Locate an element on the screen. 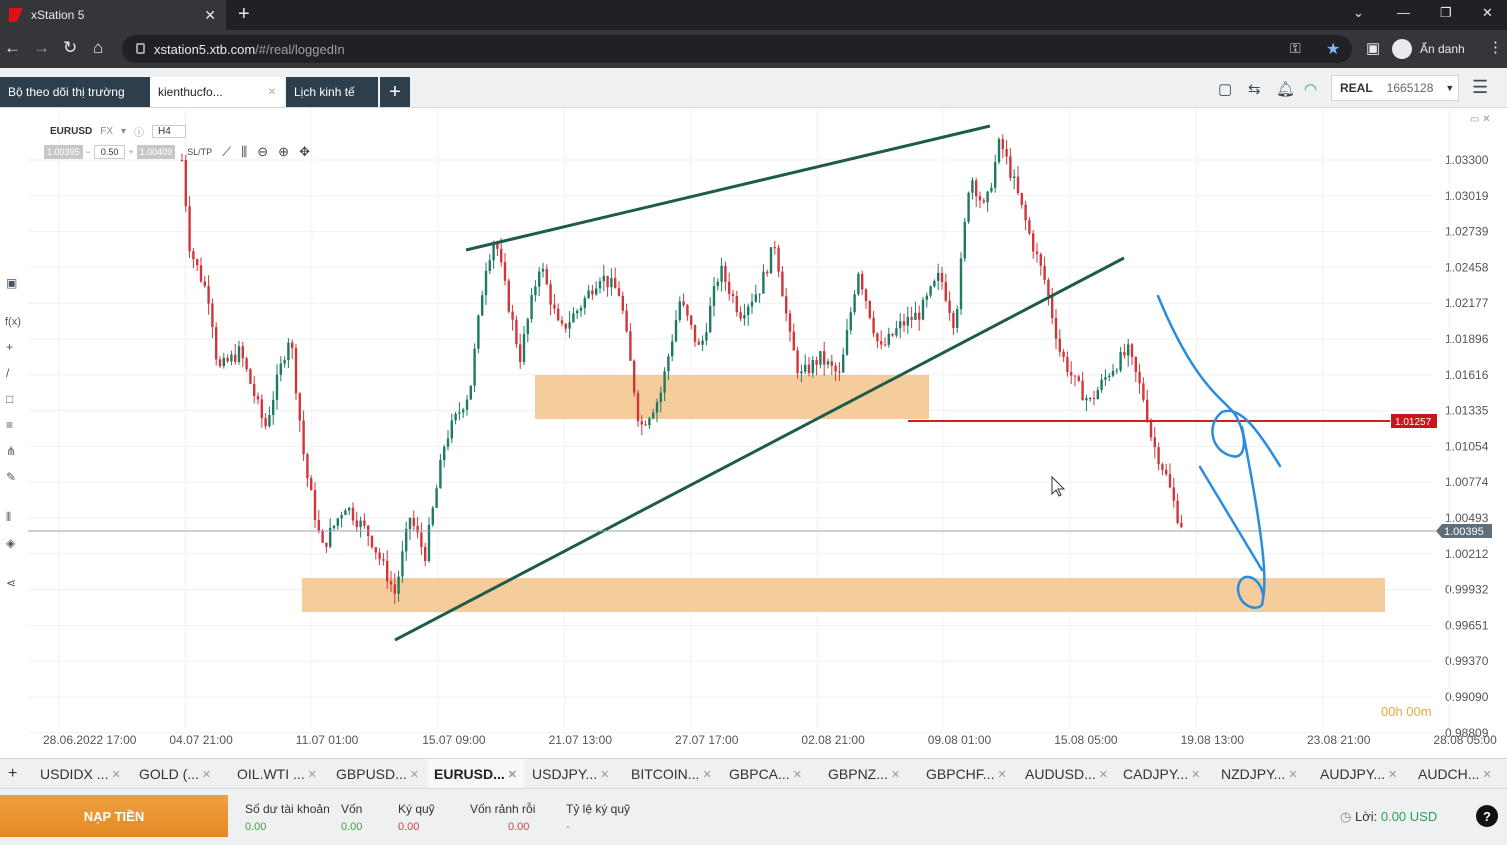  zoom-out-icon: ⊖ is located at coordinates (263, 151).